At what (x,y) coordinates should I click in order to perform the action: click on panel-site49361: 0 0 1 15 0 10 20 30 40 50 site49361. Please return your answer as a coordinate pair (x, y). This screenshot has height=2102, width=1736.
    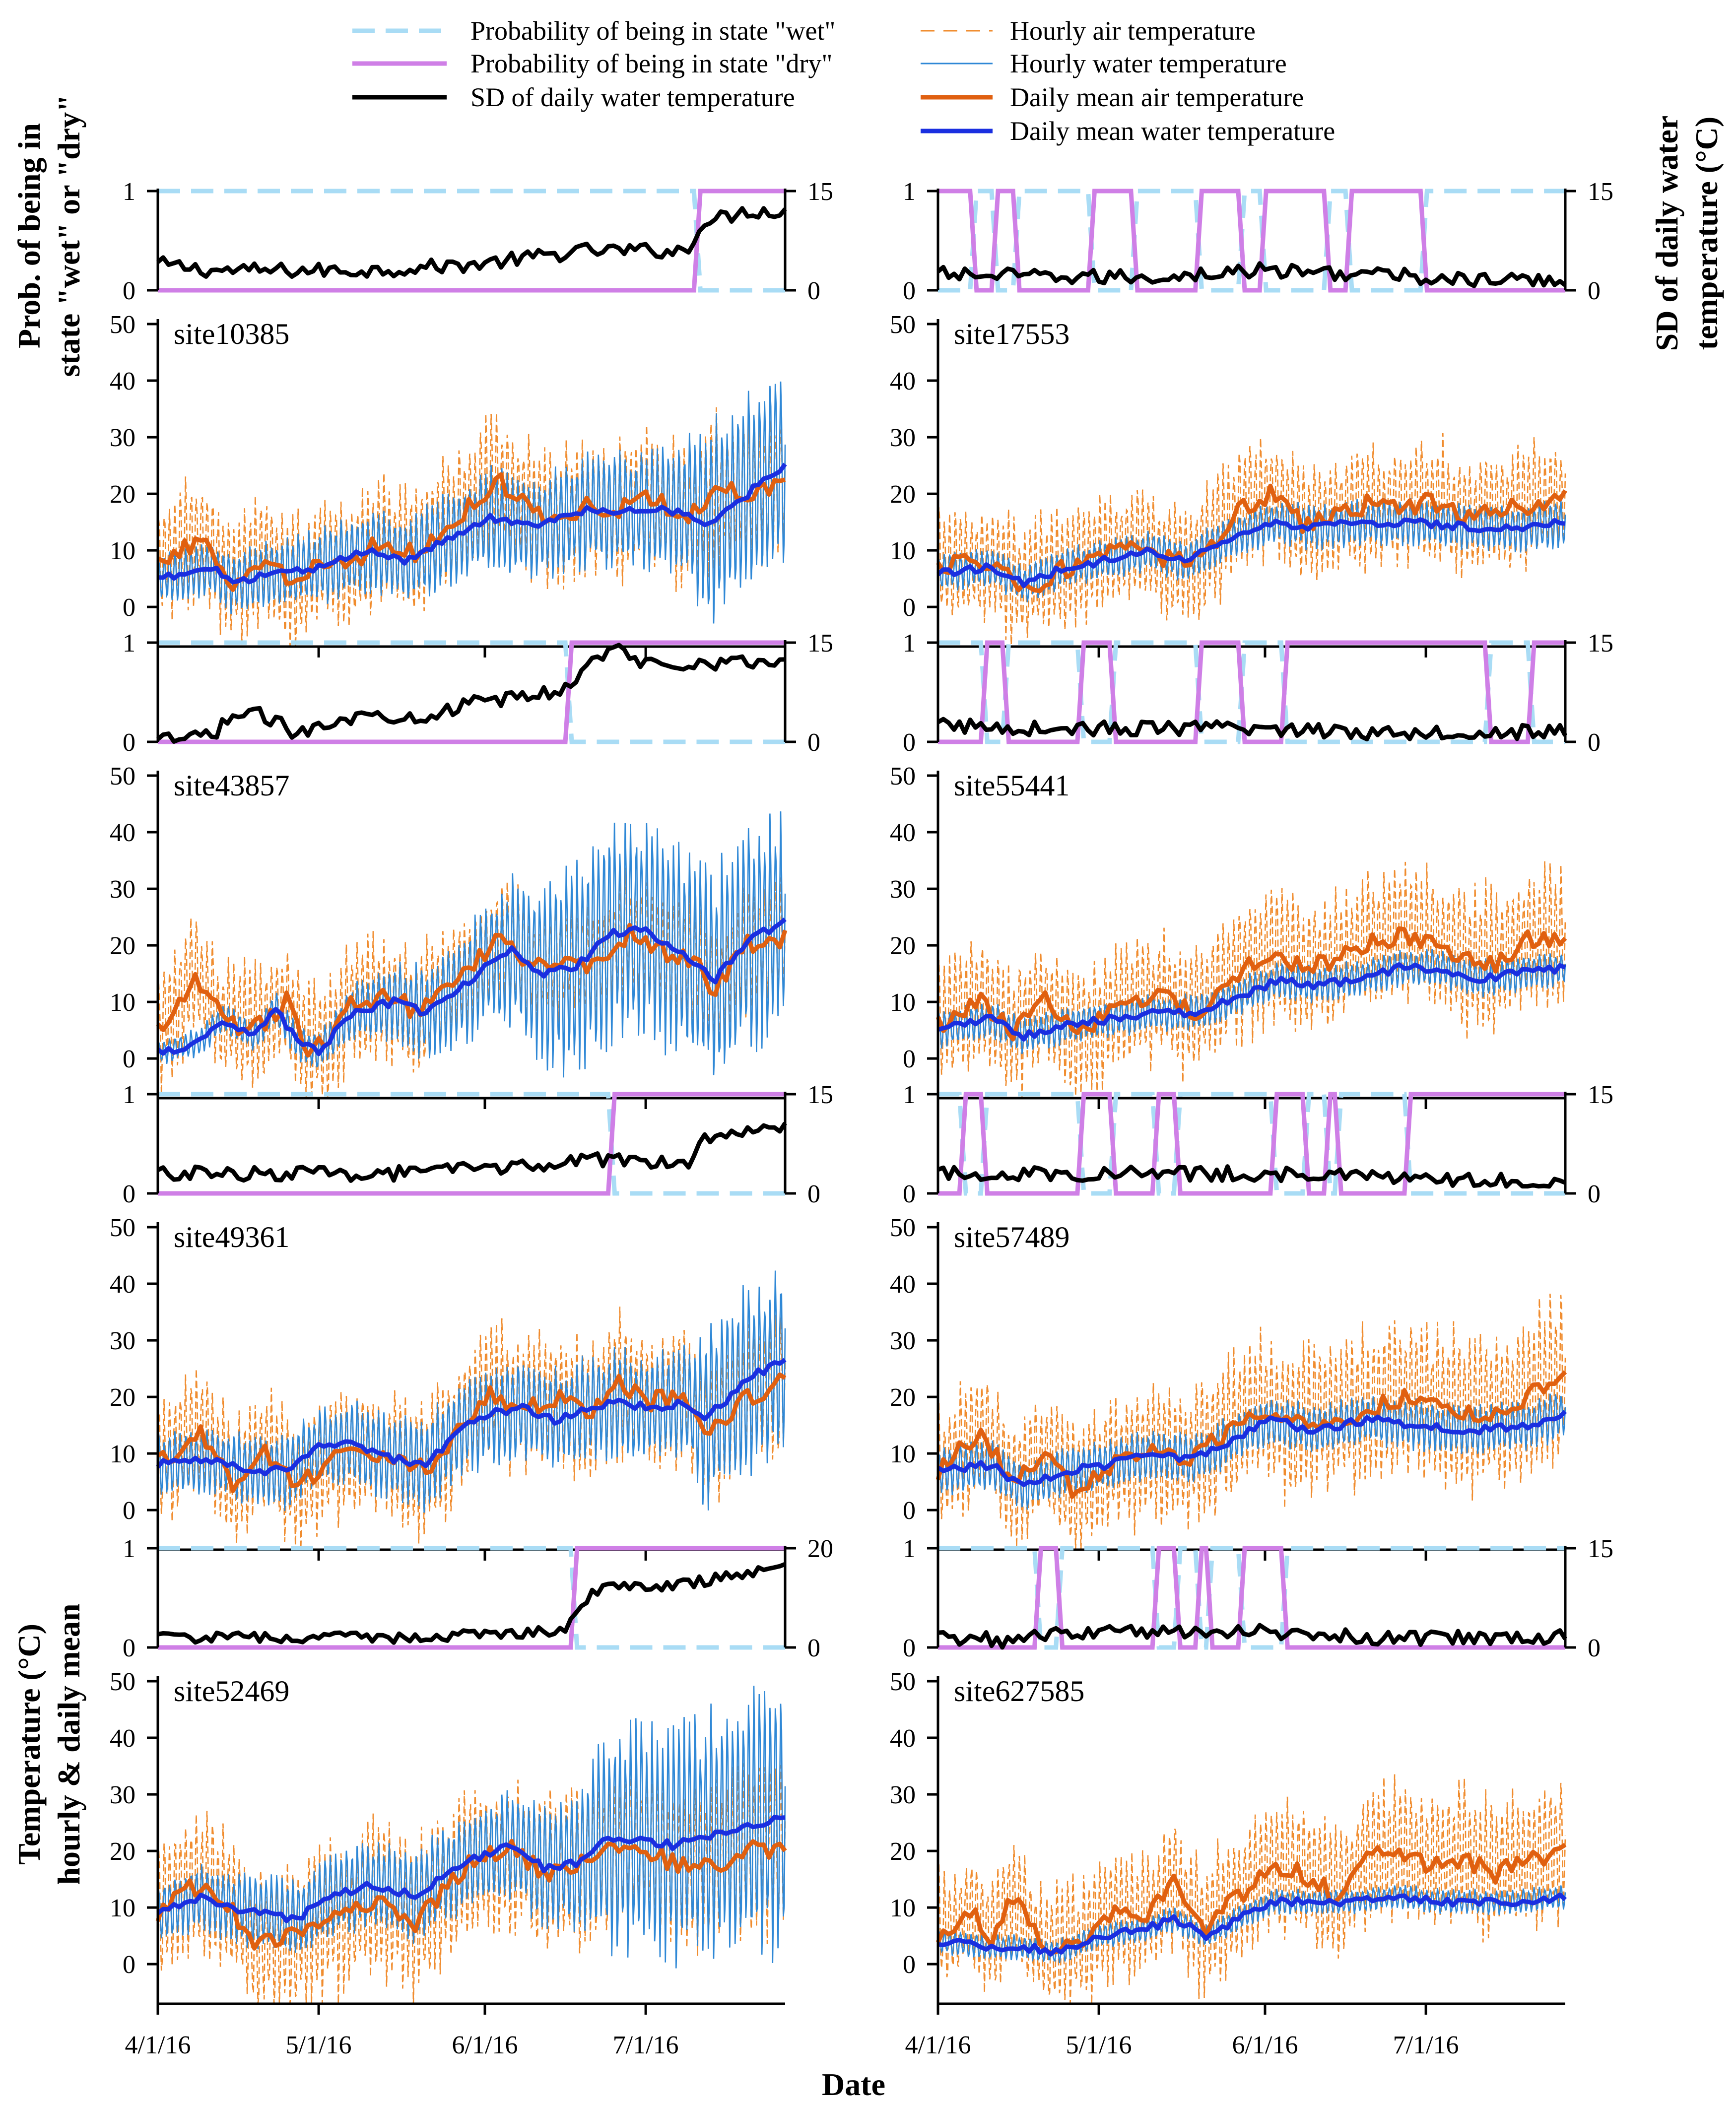
    Looking at the image, I should click on (471, 1321).